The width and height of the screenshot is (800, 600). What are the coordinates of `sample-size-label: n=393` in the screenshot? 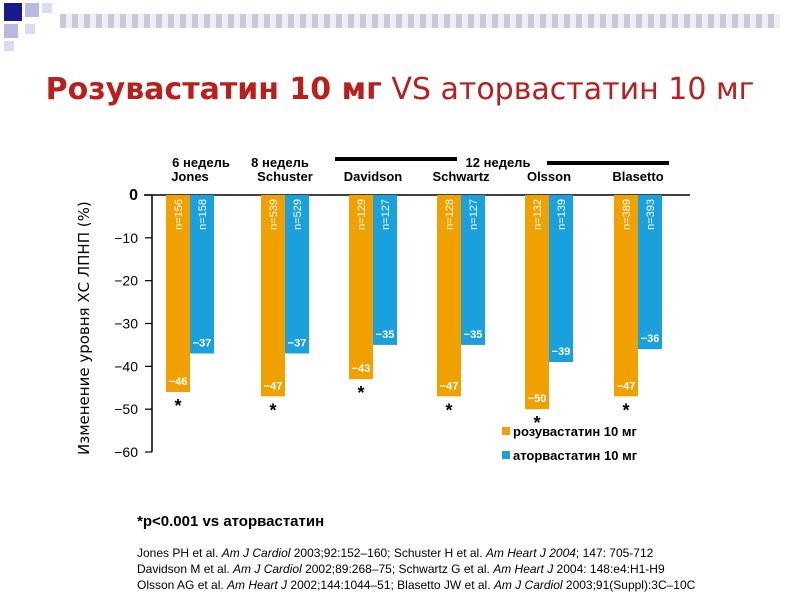 It's located at (651, 214).